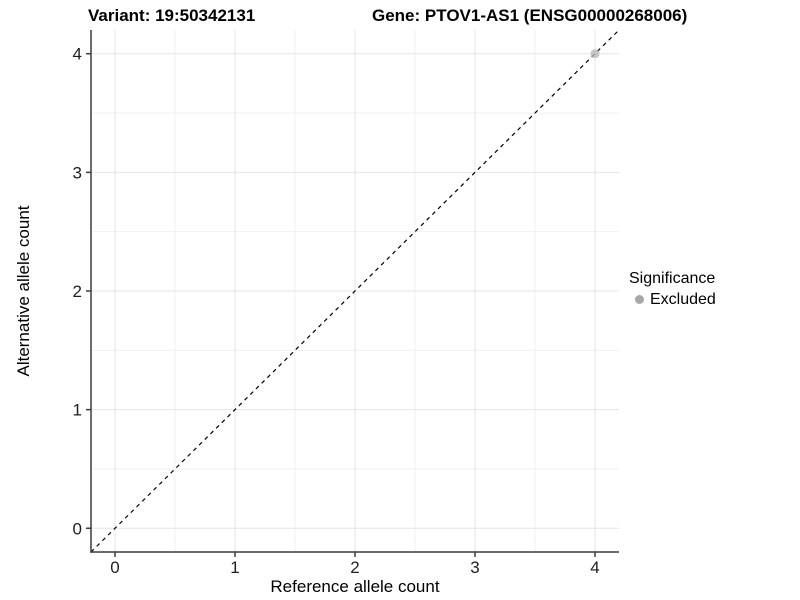 Image resolution: width=800 pixels, height=600 pixels. I want to click on y-tick-label: 2, so click(77, 291).